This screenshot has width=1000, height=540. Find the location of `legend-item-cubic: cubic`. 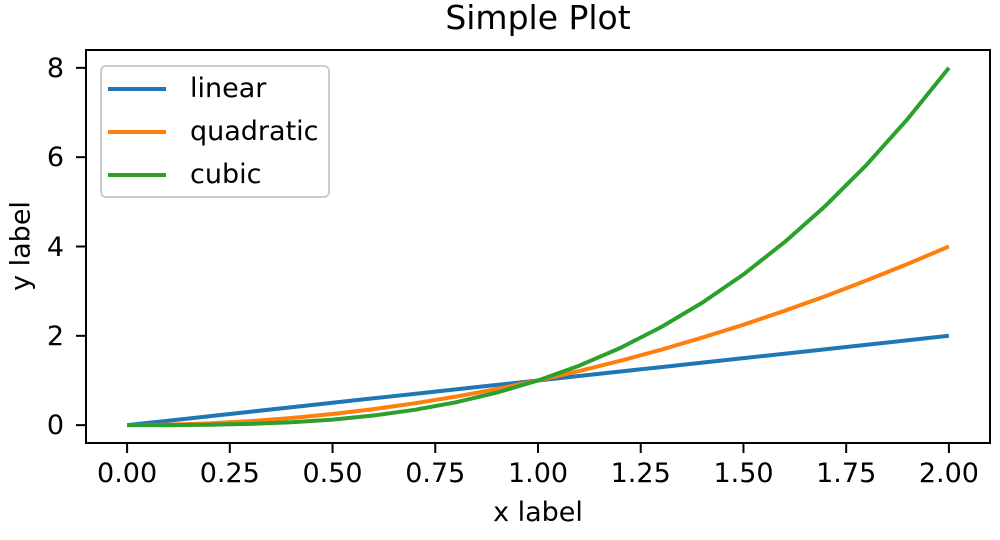

legend-item-cubic: cubic is located at coordinates (218, 174).